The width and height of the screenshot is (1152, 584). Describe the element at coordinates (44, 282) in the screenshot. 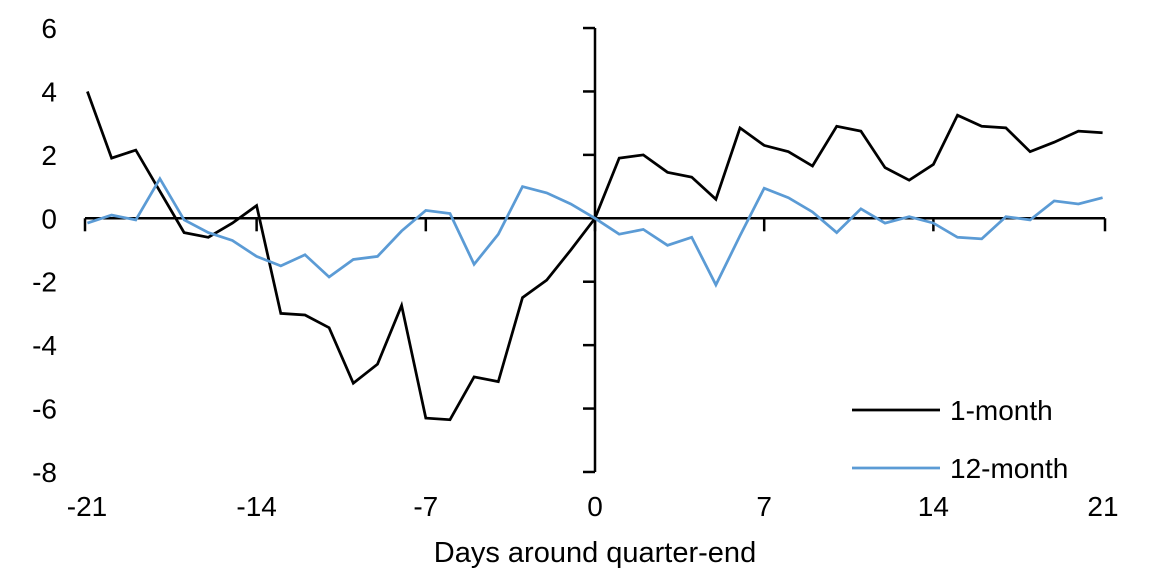

I see `y-tick-label: -2` at that location.